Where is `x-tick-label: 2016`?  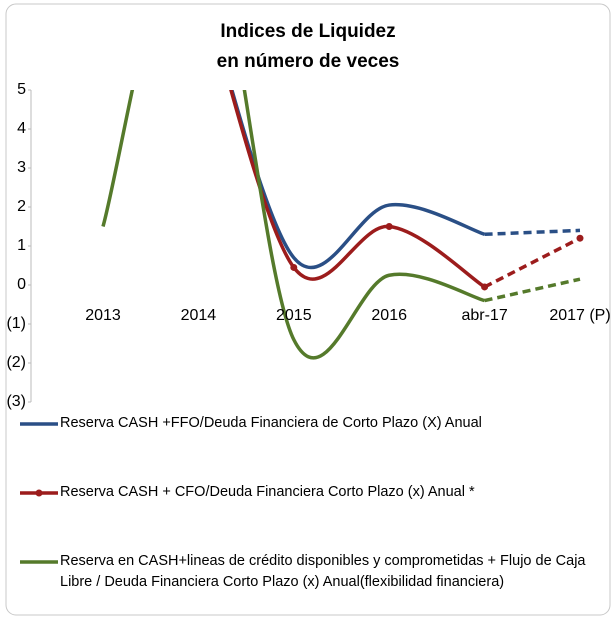
x-tick-label: 2016 is located at coordinates (389, 315).